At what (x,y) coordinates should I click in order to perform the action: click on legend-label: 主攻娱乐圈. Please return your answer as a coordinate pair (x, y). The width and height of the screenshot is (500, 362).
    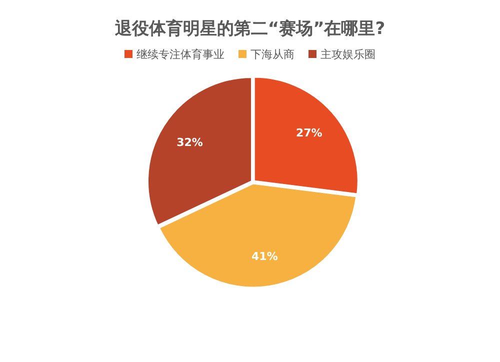
    Looking at the image, I should click on (348, 54).